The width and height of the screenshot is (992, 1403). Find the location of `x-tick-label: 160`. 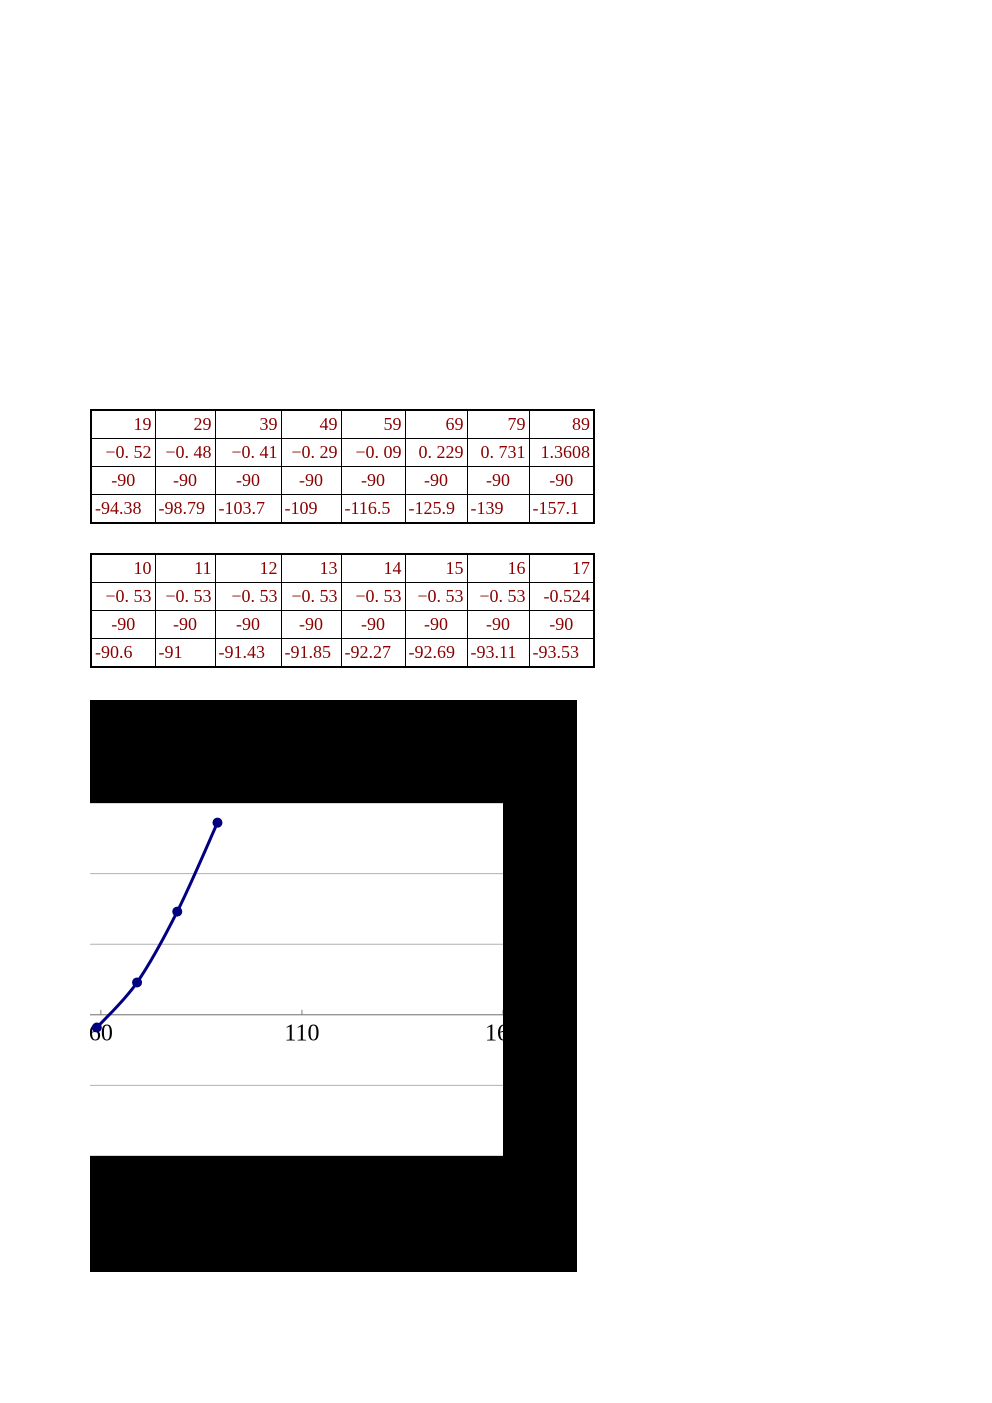

x-tick-label: 160 is located at coordinates (503, 1033).